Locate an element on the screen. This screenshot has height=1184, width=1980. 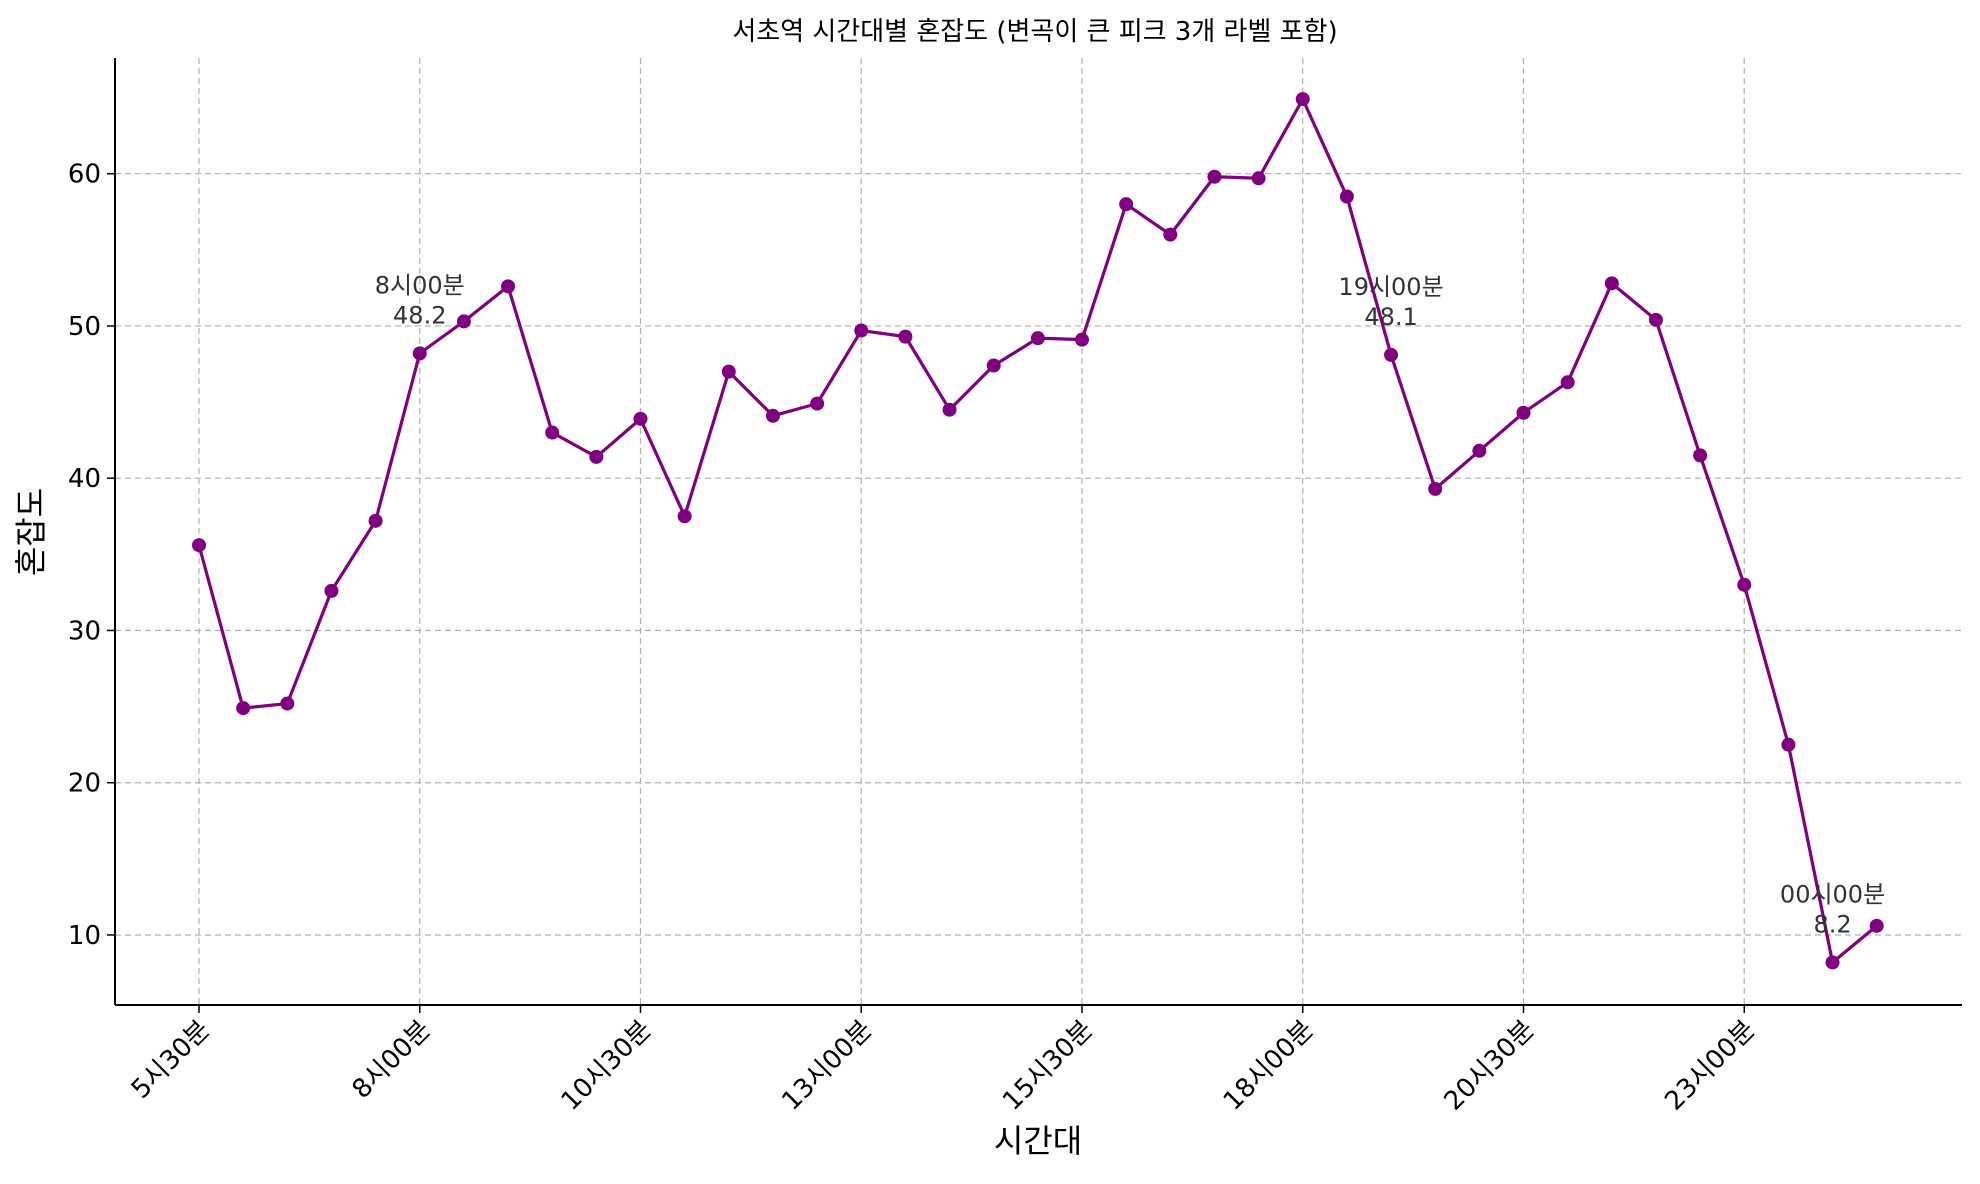
x-tick-label: 13시00분 is located at coordinates (827, 1066).